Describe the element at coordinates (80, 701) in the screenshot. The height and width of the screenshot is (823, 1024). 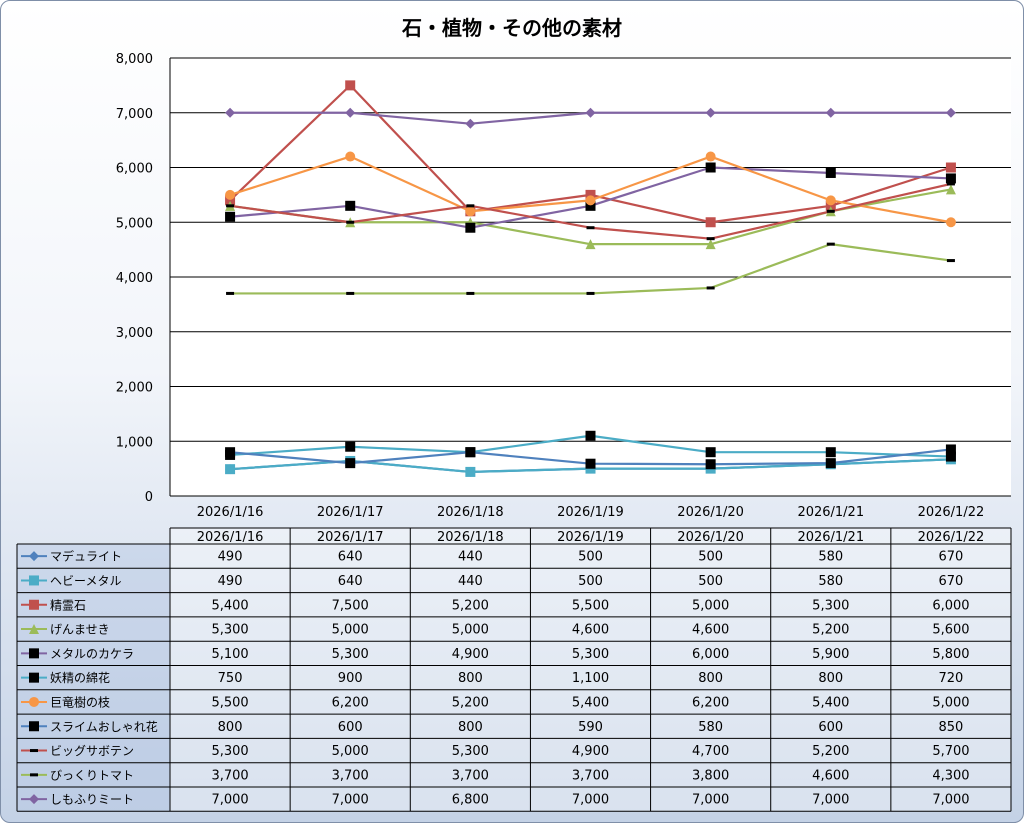
I see `legend-label: 巨竜樹の枝` at that location.